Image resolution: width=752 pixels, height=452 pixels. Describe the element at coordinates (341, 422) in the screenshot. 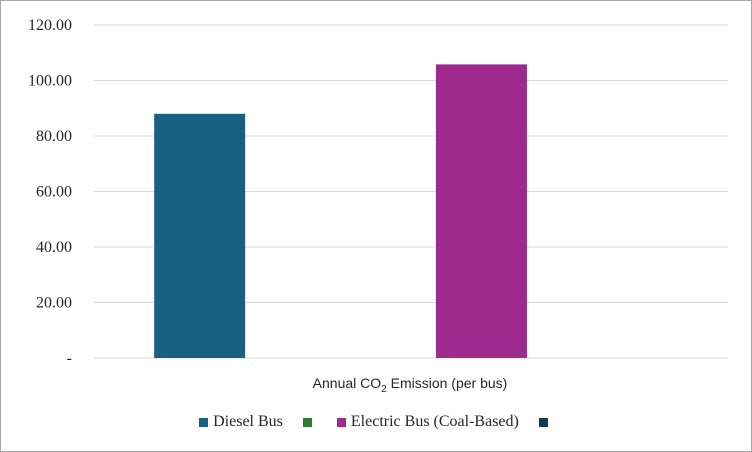

I see `legend-swatch-electric` at that location.